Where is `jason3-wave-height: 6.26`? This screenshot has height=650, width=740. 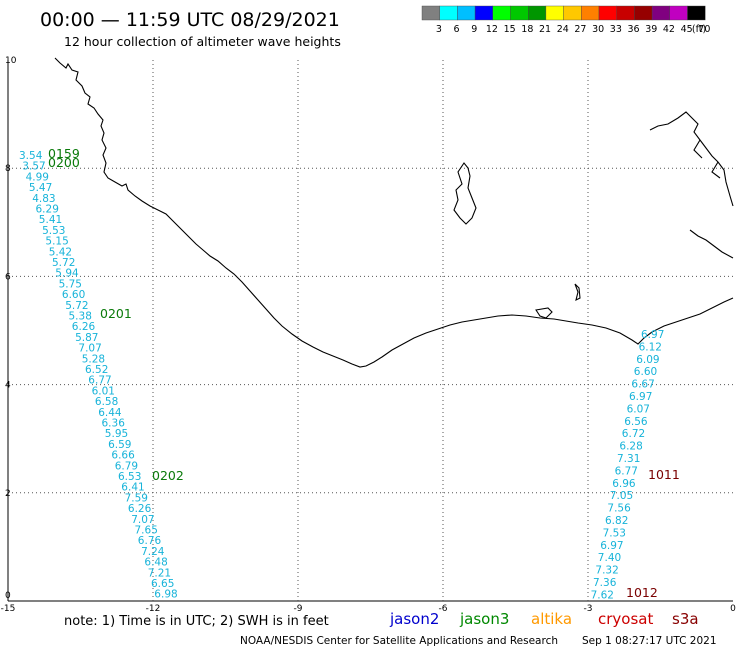
jason3-wave-height: 6.26 is located at coordinates (84, 327).